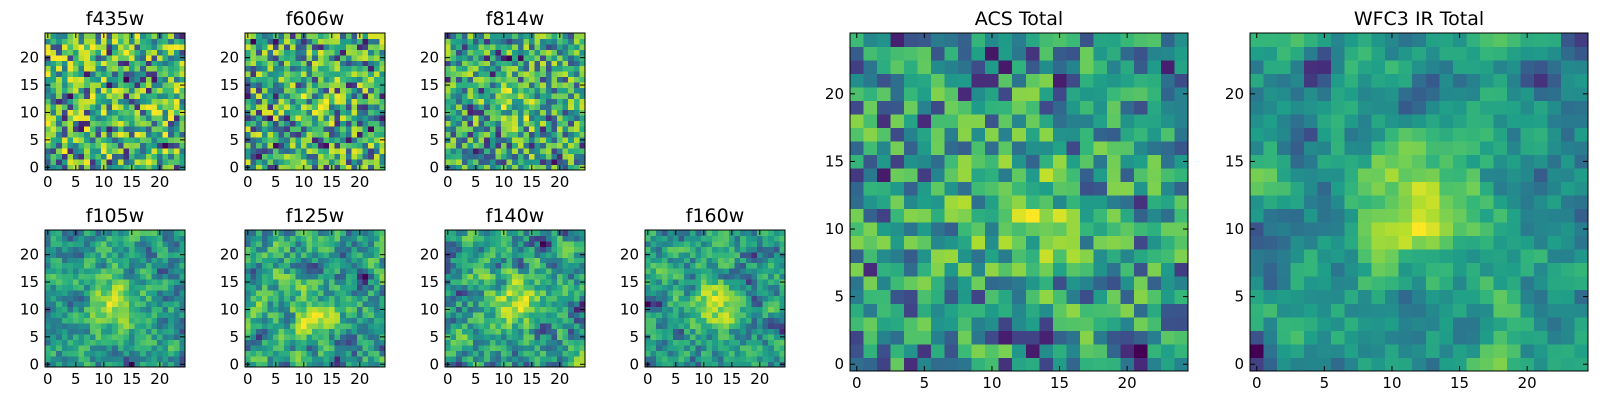  Describe the element at coordinates (234, 337) in the screenshot. I see `y-tick-label: 5` at that location.